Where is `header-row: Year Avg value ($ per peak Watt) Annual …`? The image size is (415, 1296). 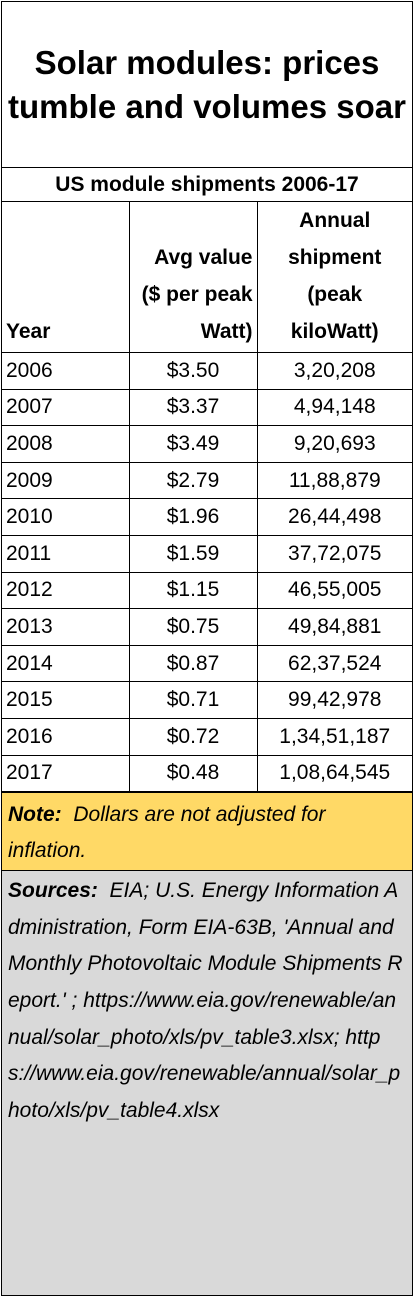 header-row: Year Avg value ($ per peak Watt) Annual … is located at coordinates (207, 277).